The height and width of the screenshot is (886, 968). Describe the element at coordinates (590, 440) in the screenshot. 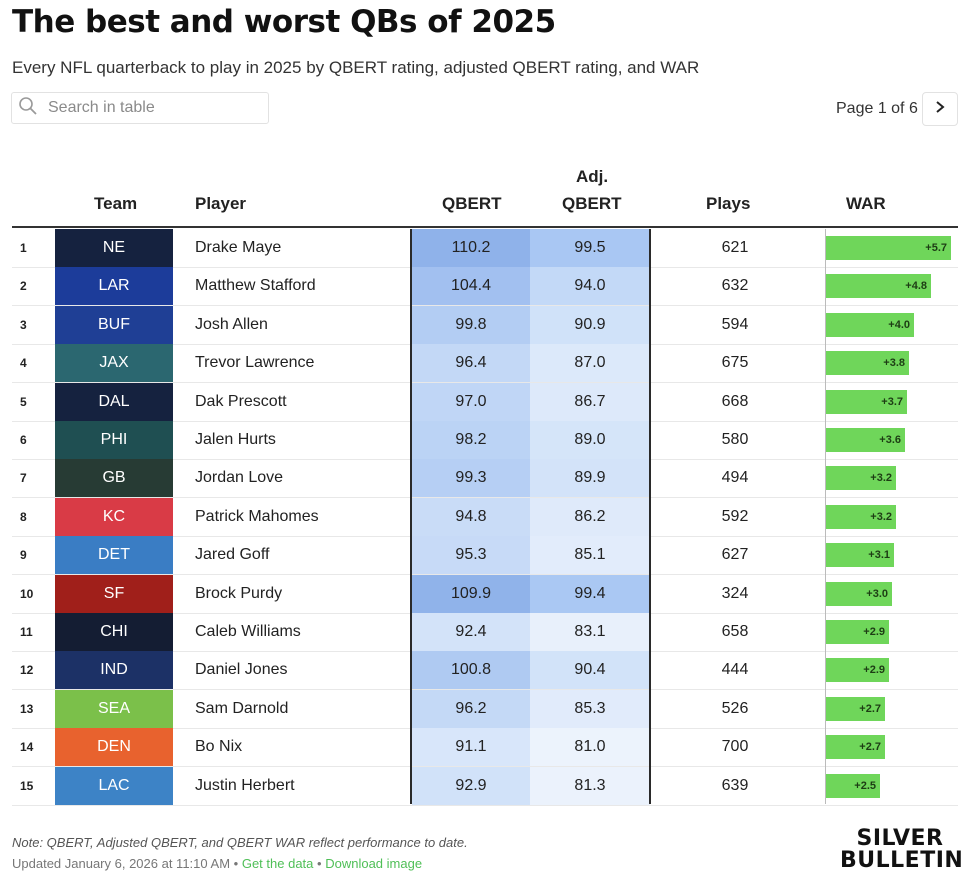

I see `adj-qbert-cell: 89.0` at that location.